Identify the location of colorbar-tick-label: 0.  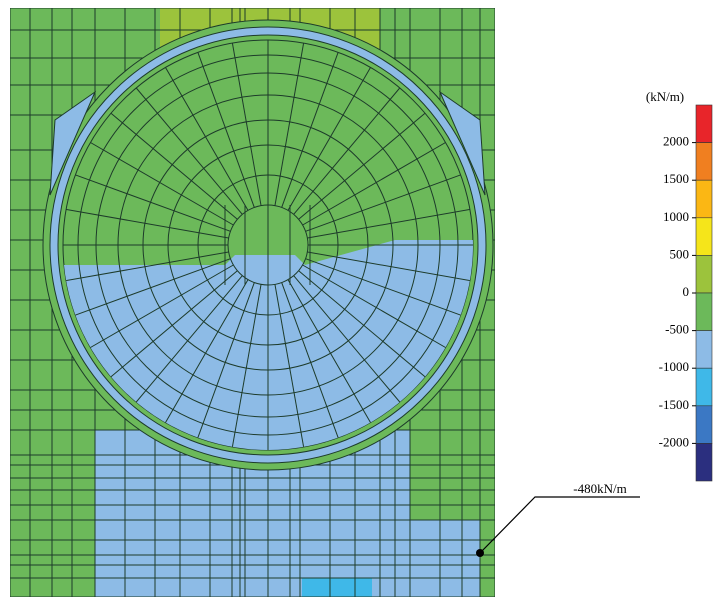
(686, 291).